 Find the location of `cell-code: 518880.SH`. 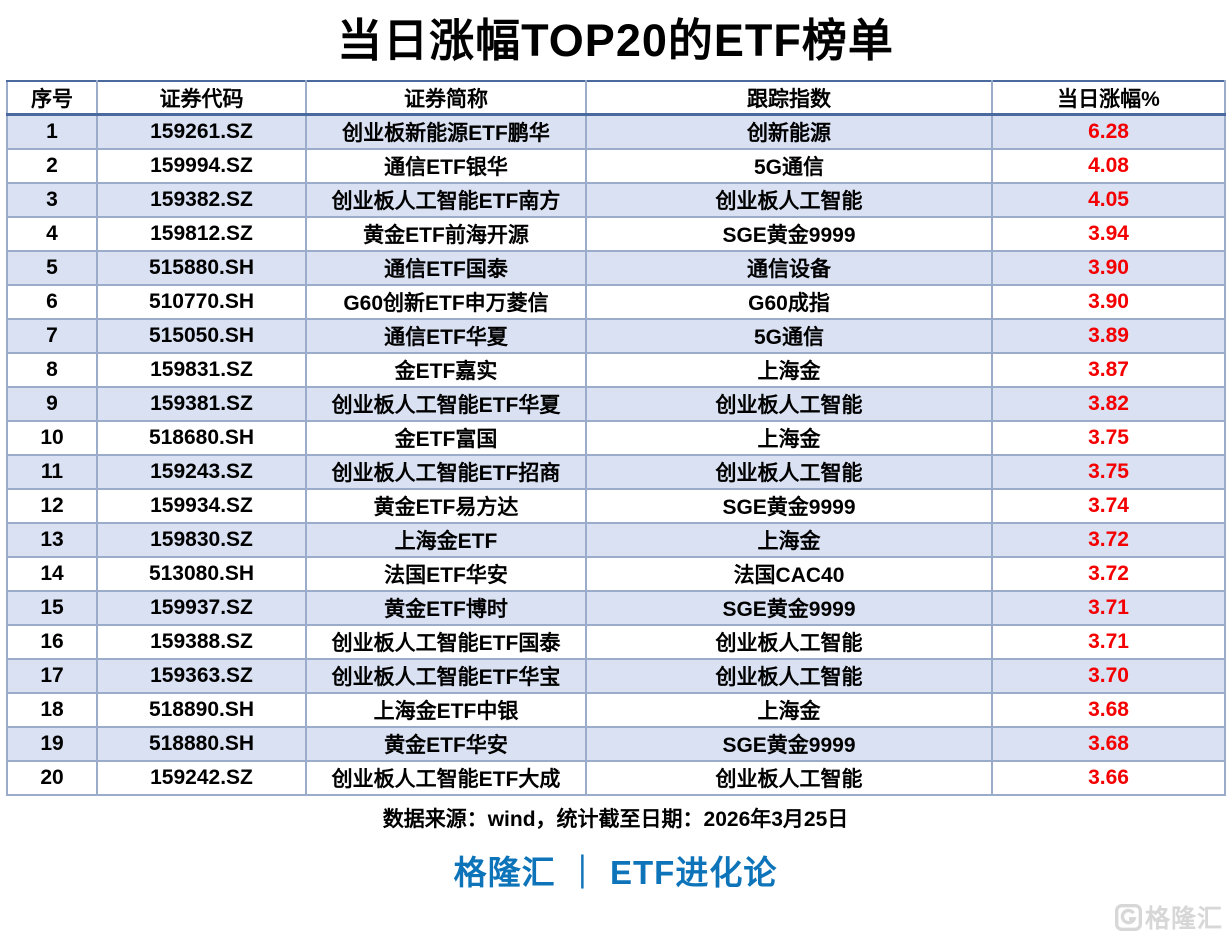

cell-code: 518880.SH is located at coordinates (201, 744).